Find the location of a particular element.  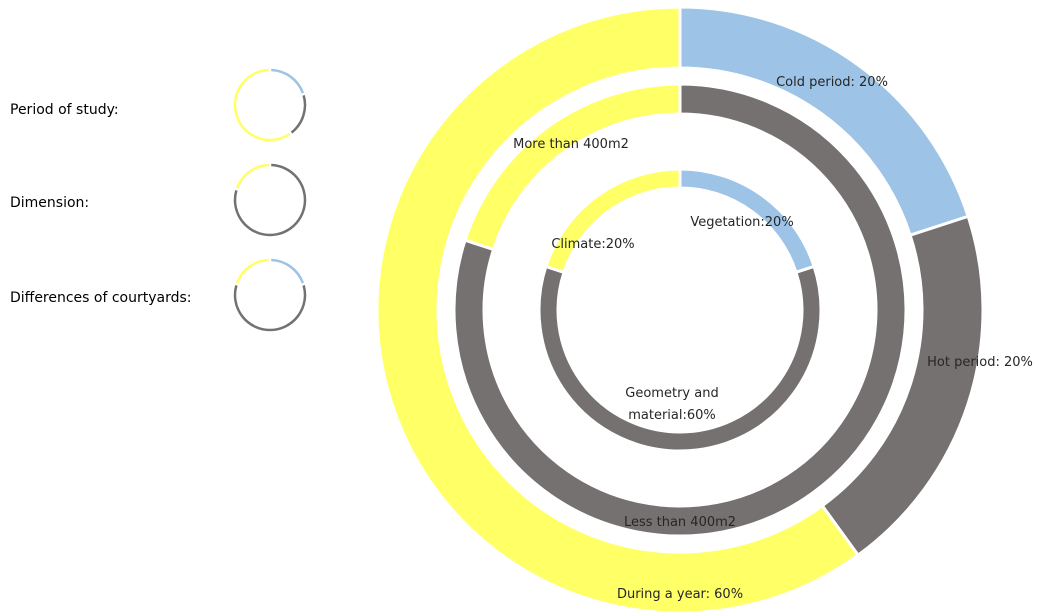

legend-label: Dimension: is located at coordinates (50, 203).